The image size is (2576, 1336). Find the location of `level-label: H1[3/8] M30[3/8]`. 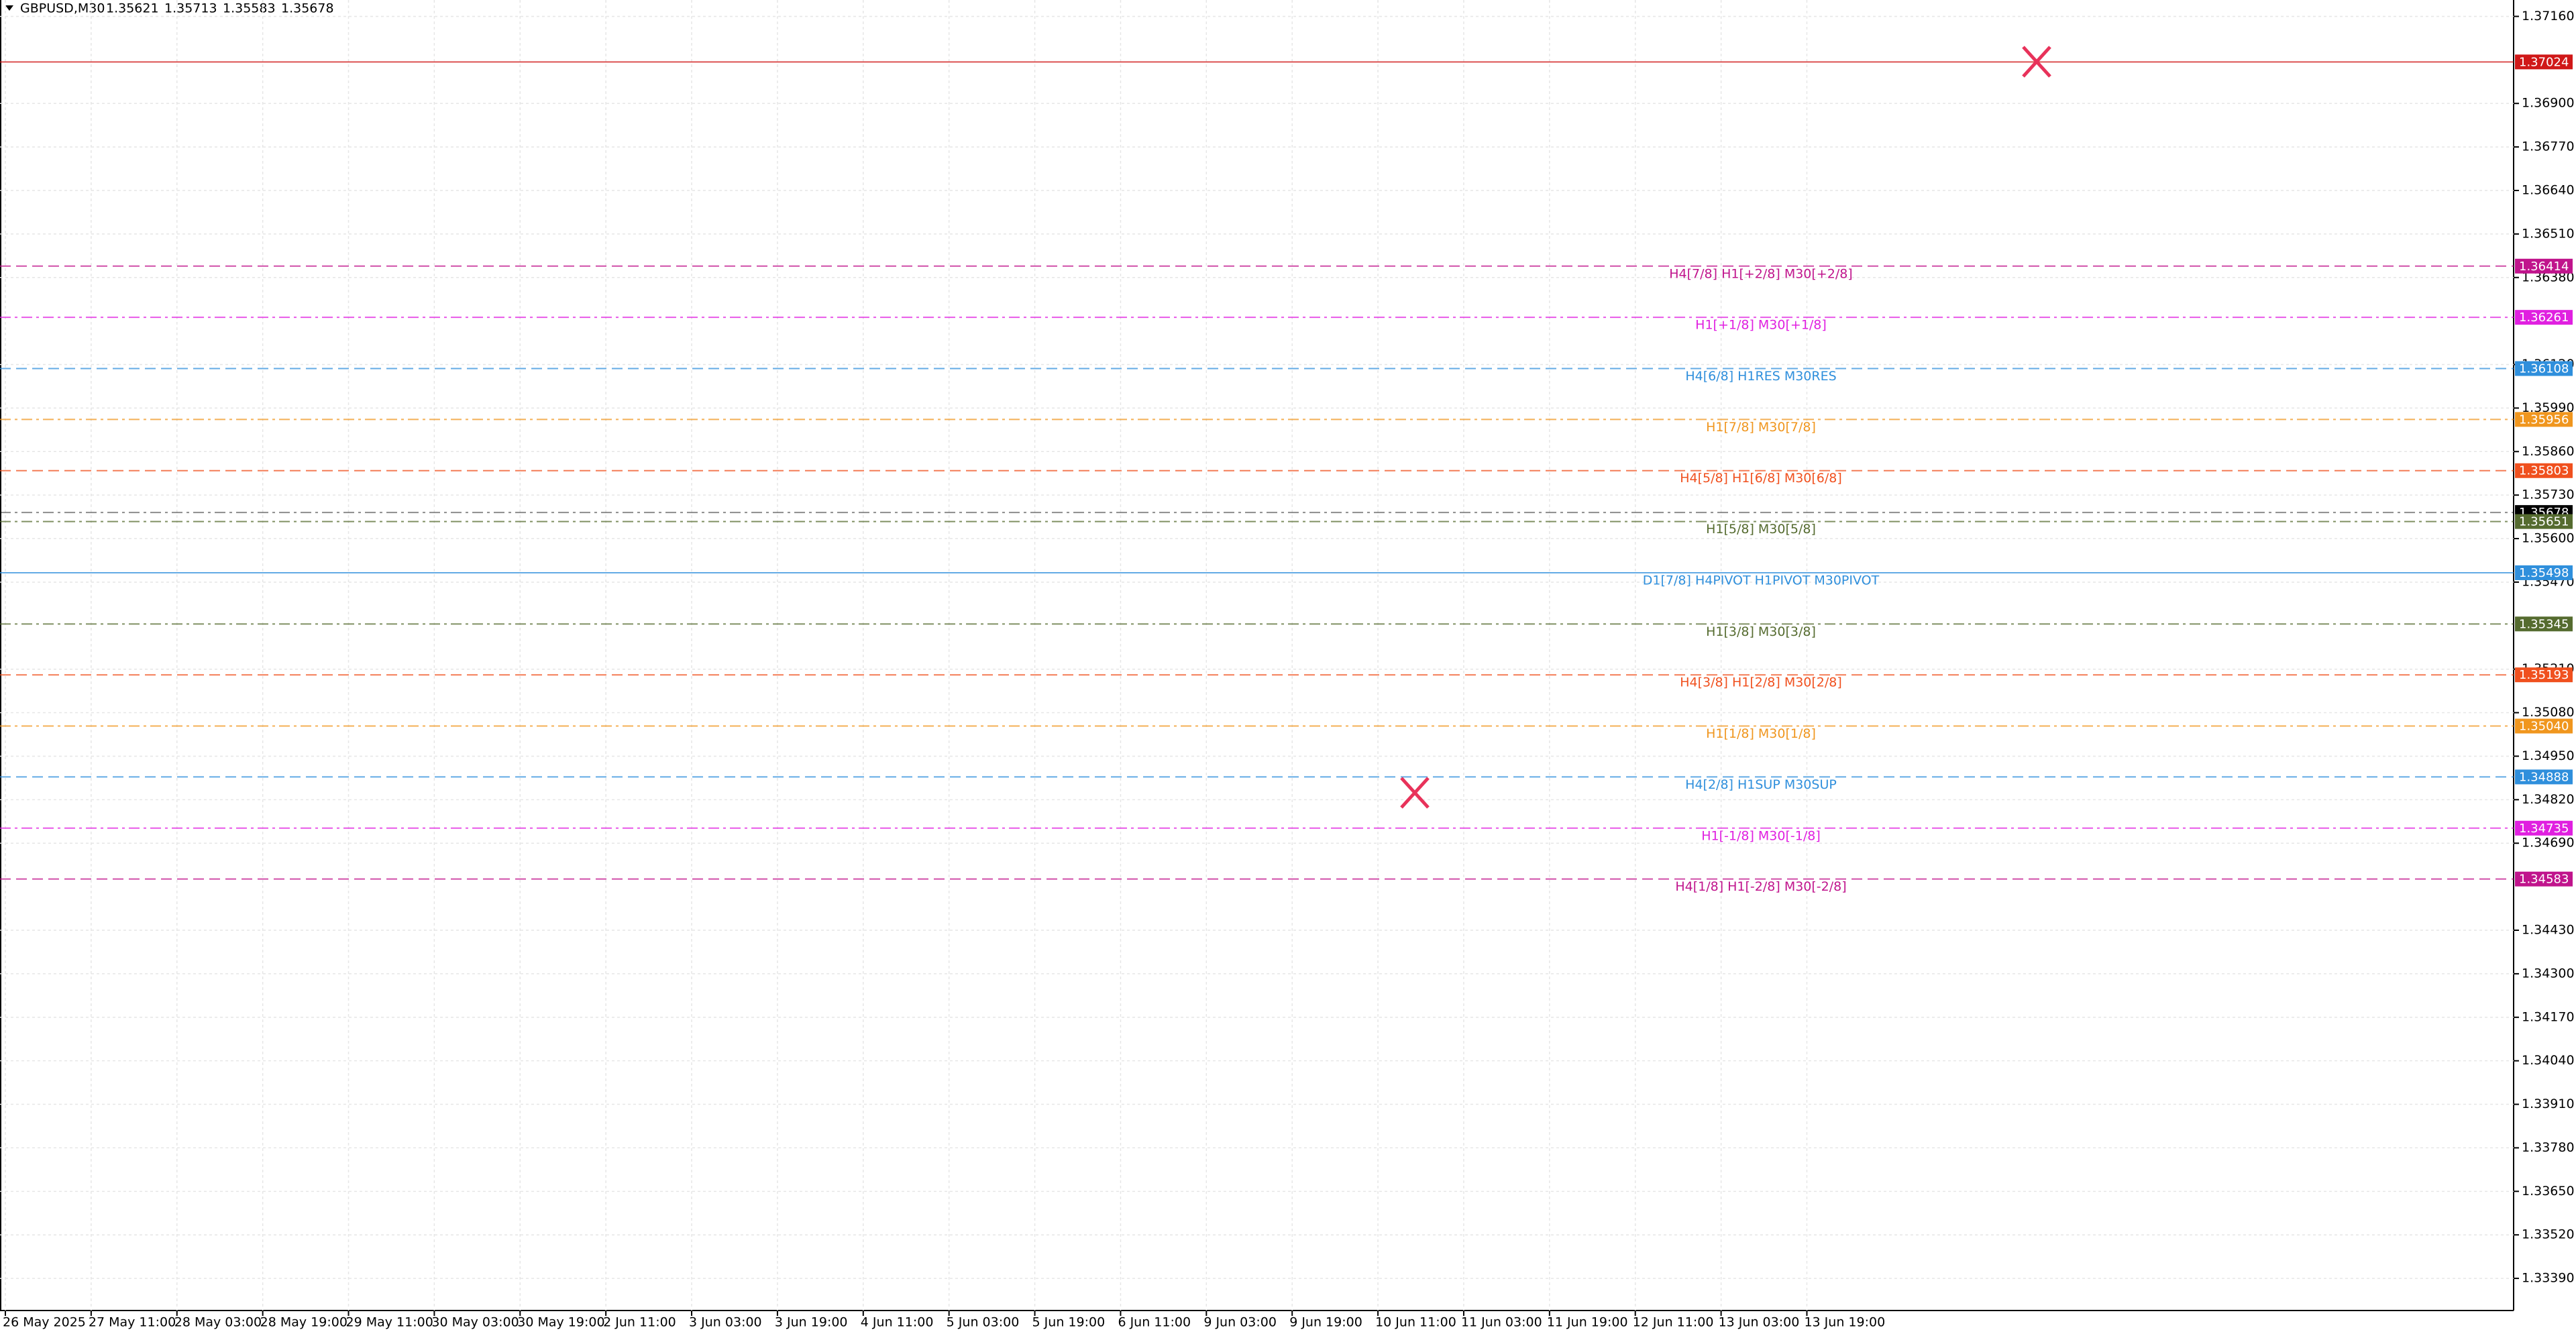

level-label: H1[3/8] M30[3/8] is located at coordinates (1761, 632).